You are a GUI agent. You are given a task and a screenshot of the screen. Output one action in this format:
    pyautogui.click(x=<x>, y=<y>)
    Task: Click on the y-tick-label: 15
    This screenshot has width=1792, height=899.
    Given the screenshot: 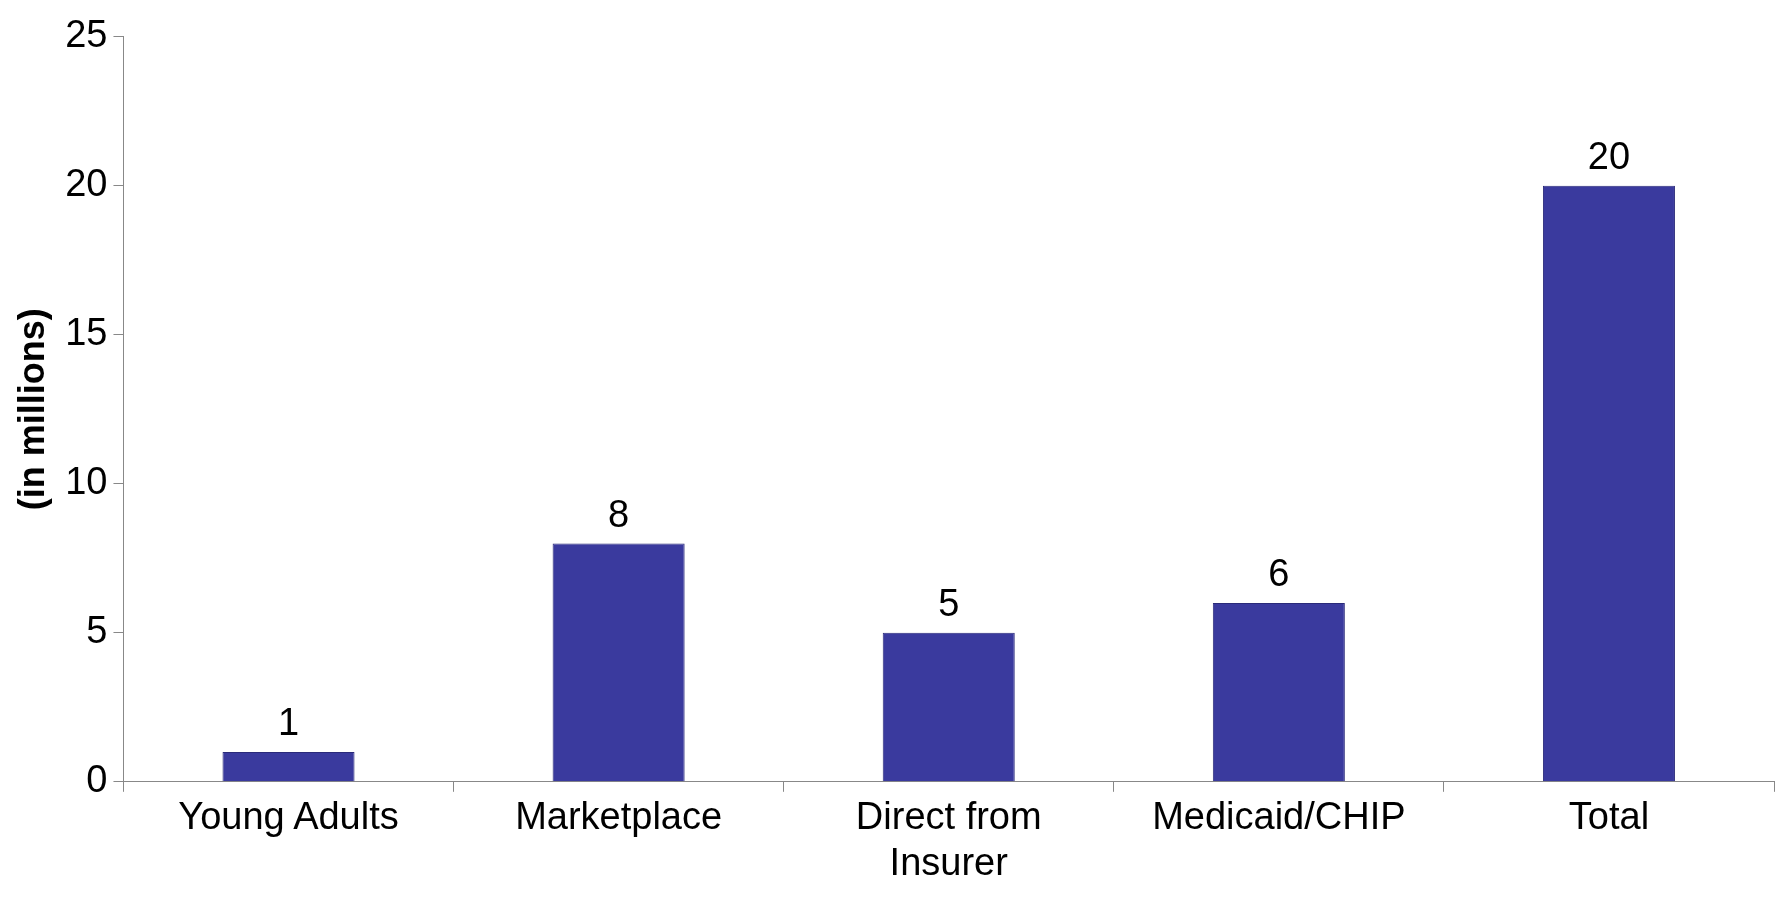 What is the action you would take?
    pyautogui.click(x=86, y=332)
    